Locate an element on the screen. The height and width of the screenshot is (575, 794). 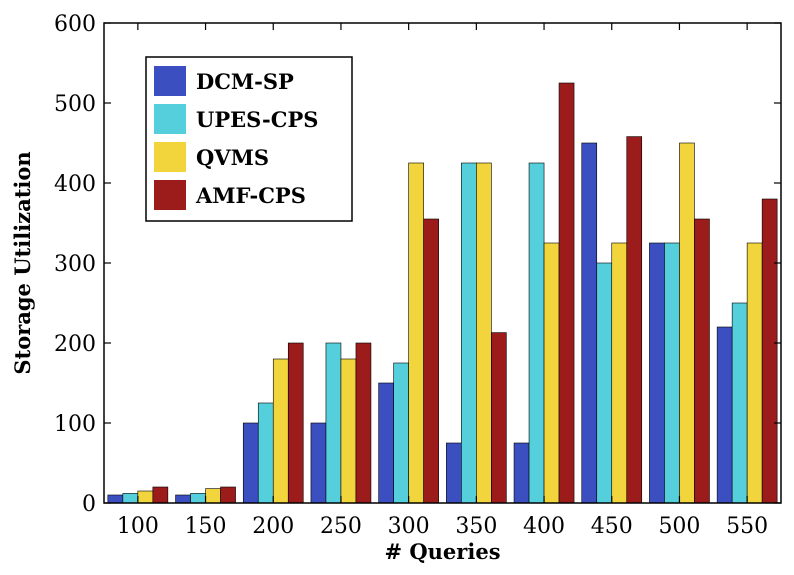
y-tick-label-100: 100 is located at coordinates (75, 424).